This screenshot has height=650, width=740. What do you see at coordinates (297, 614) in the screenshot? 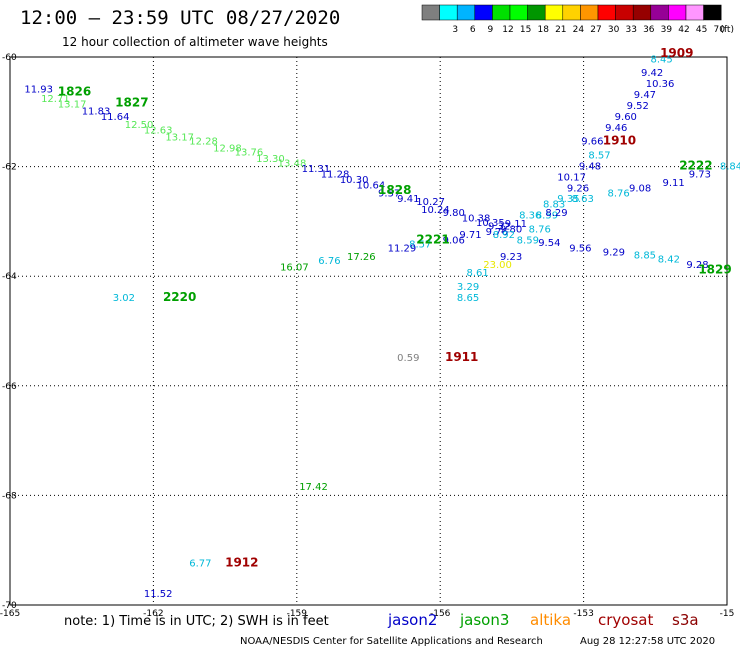
I see `longitude-tick-label: -159` at bounding box center [297, 614].